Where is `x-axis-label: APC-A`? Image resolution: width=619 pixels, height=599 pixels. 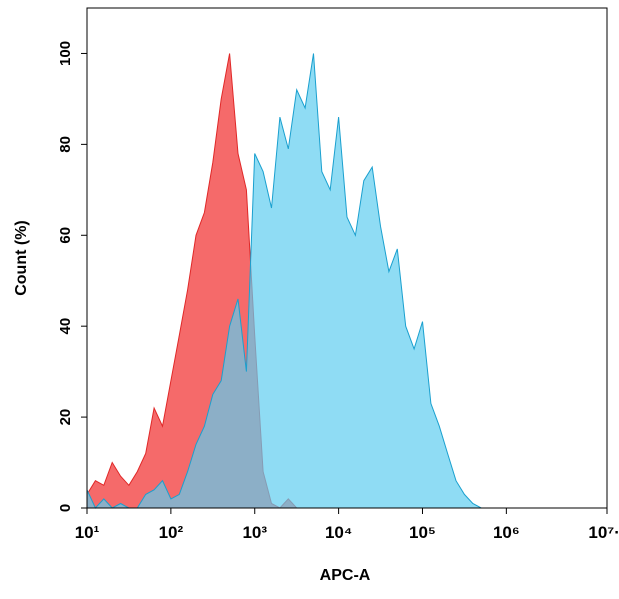
x-axis-label: APC-A is located at coordinates (345, 575).